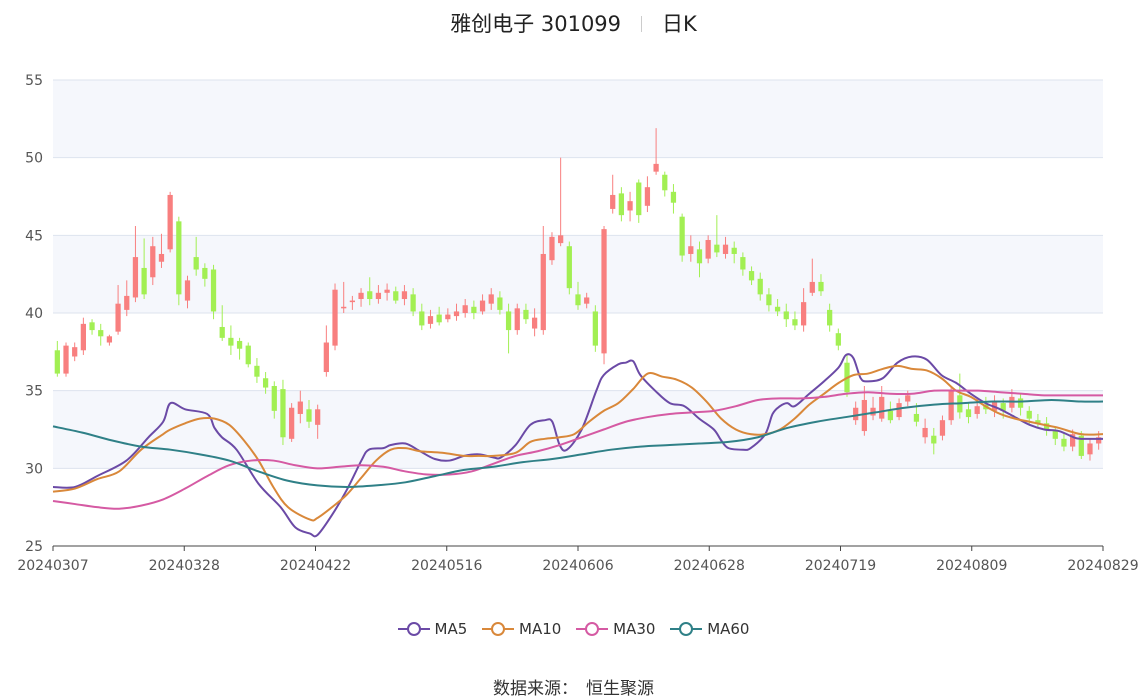 This screenshot has height=699, width=1147. I want to click on x-tick-label: 20240809, so click(971, 566).